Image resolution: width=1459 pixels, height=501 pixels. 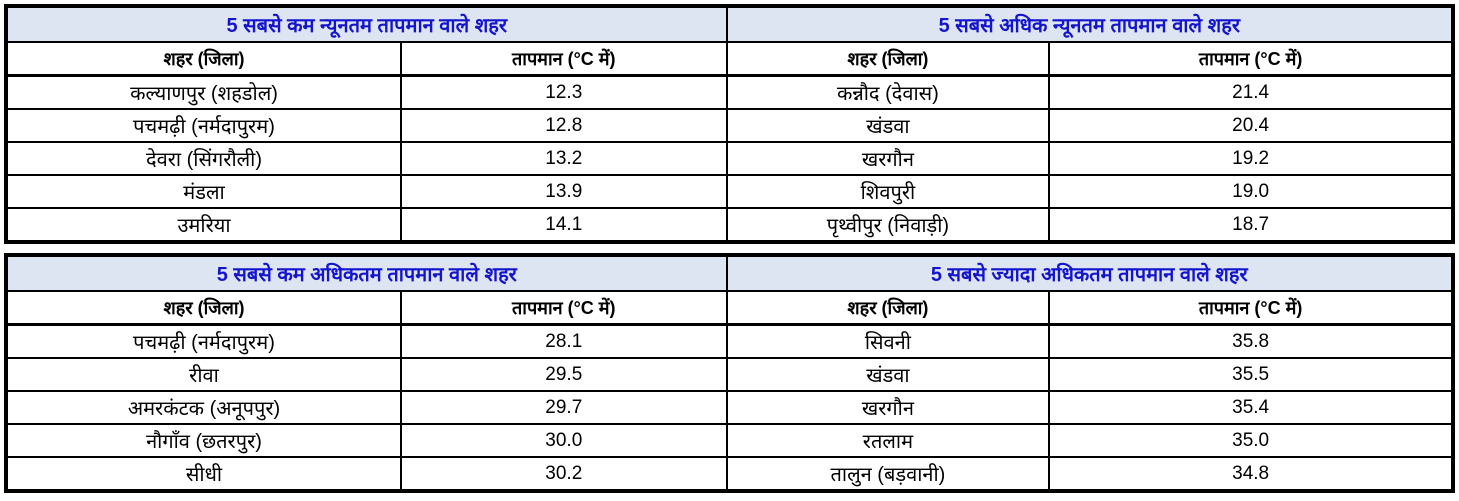 I want to click on table-row: उमरिया 14.1 पृथ्वीपुर (निवाड़ी) 18.7, so click(x=729, y=225).